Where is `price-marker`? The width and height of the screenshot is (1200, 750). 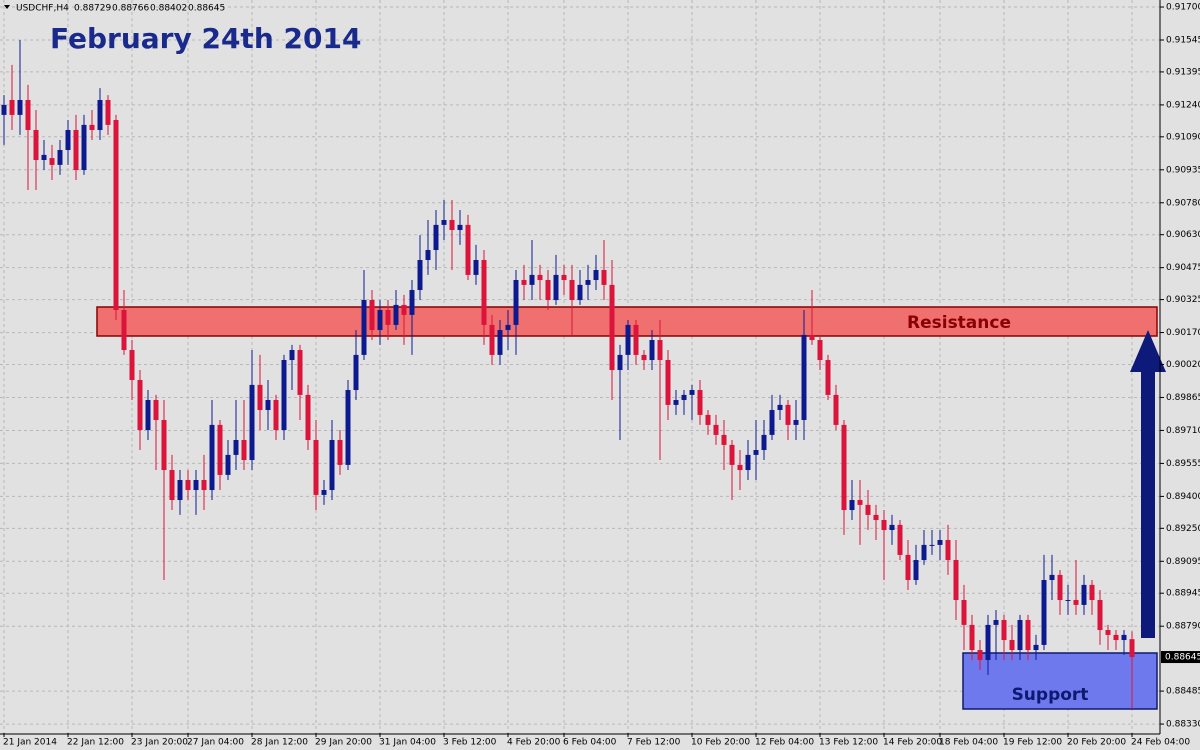 price-marker is located at coordinates (1180, 657).